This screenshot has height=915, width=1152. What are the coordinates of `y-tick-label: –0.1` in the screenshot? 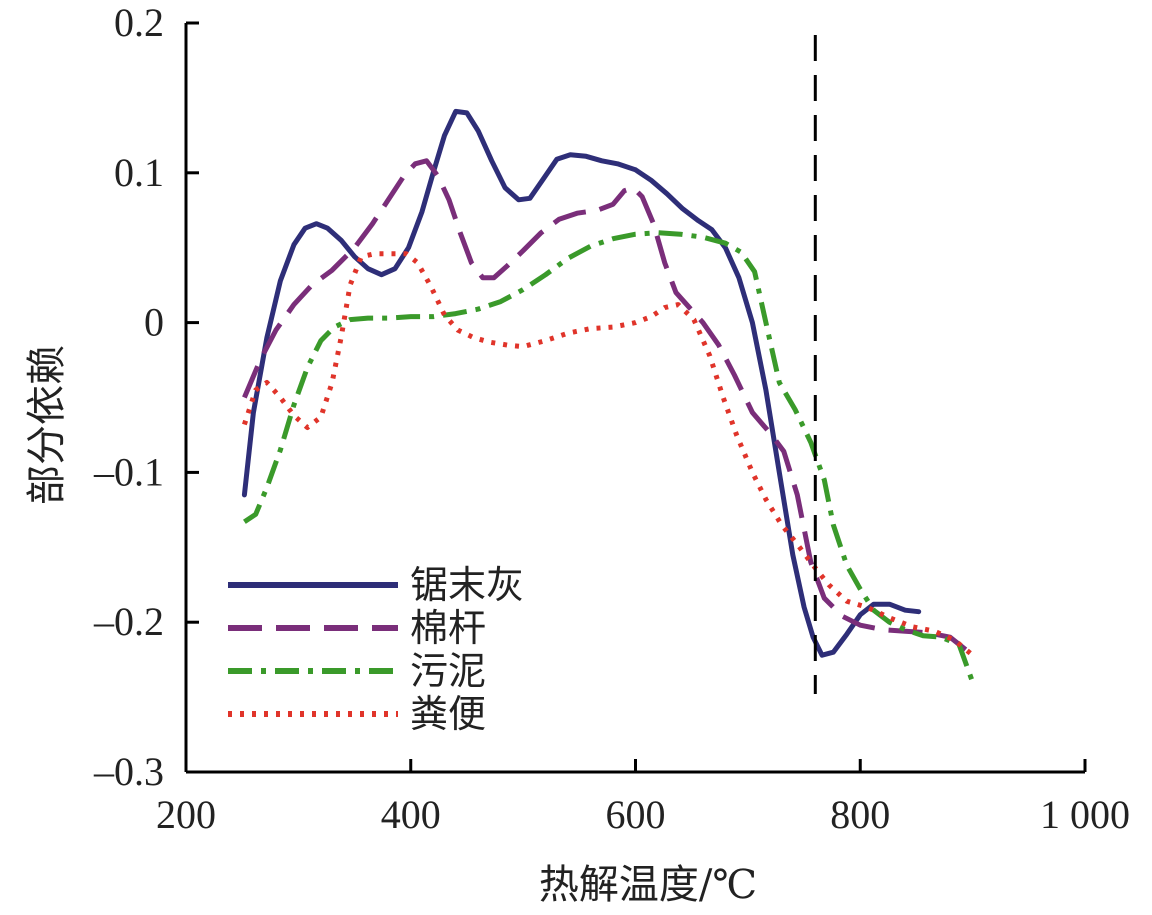 It's located at (128, 471).